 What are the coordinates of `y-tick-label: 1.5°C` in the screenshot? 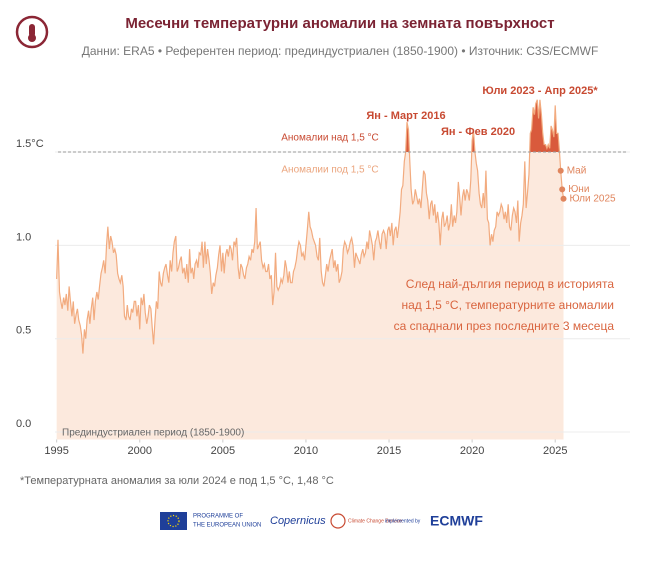 It's located at (30, 144).